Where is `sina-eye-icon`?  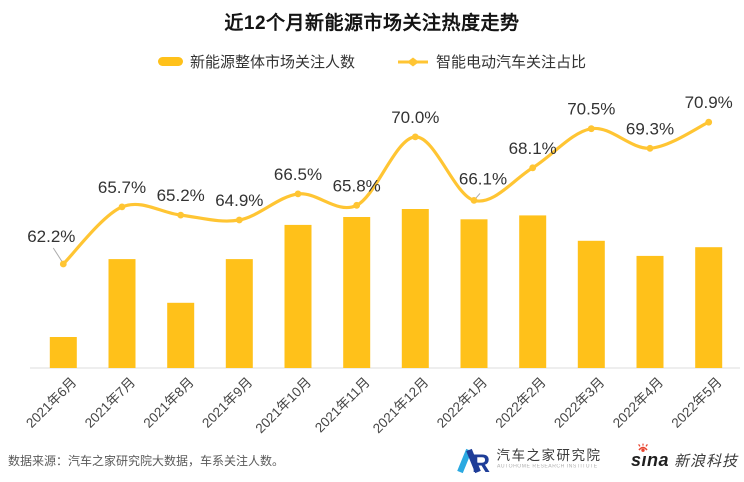 sina-eye-icon is located at coordinates (643, 448).